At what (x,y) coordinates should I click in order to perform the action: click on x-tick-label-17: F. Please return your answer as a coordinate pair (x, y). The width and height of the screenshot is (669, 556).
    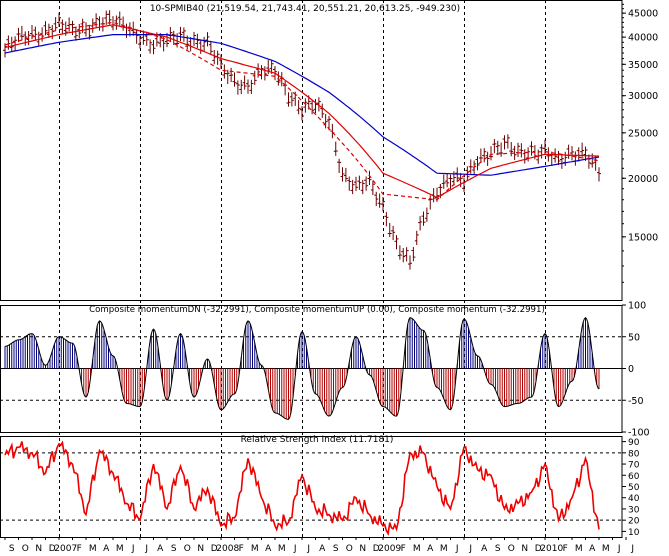
    Looking at the image, I should click on (241, 549).